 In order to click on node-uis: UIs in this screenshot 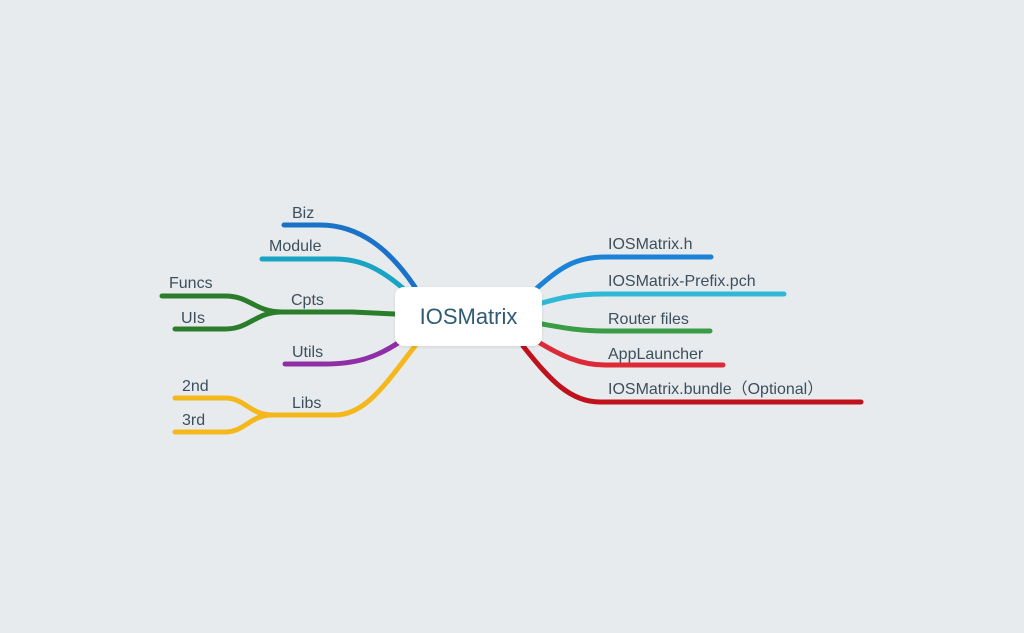, I will do `click(193, 318)`.